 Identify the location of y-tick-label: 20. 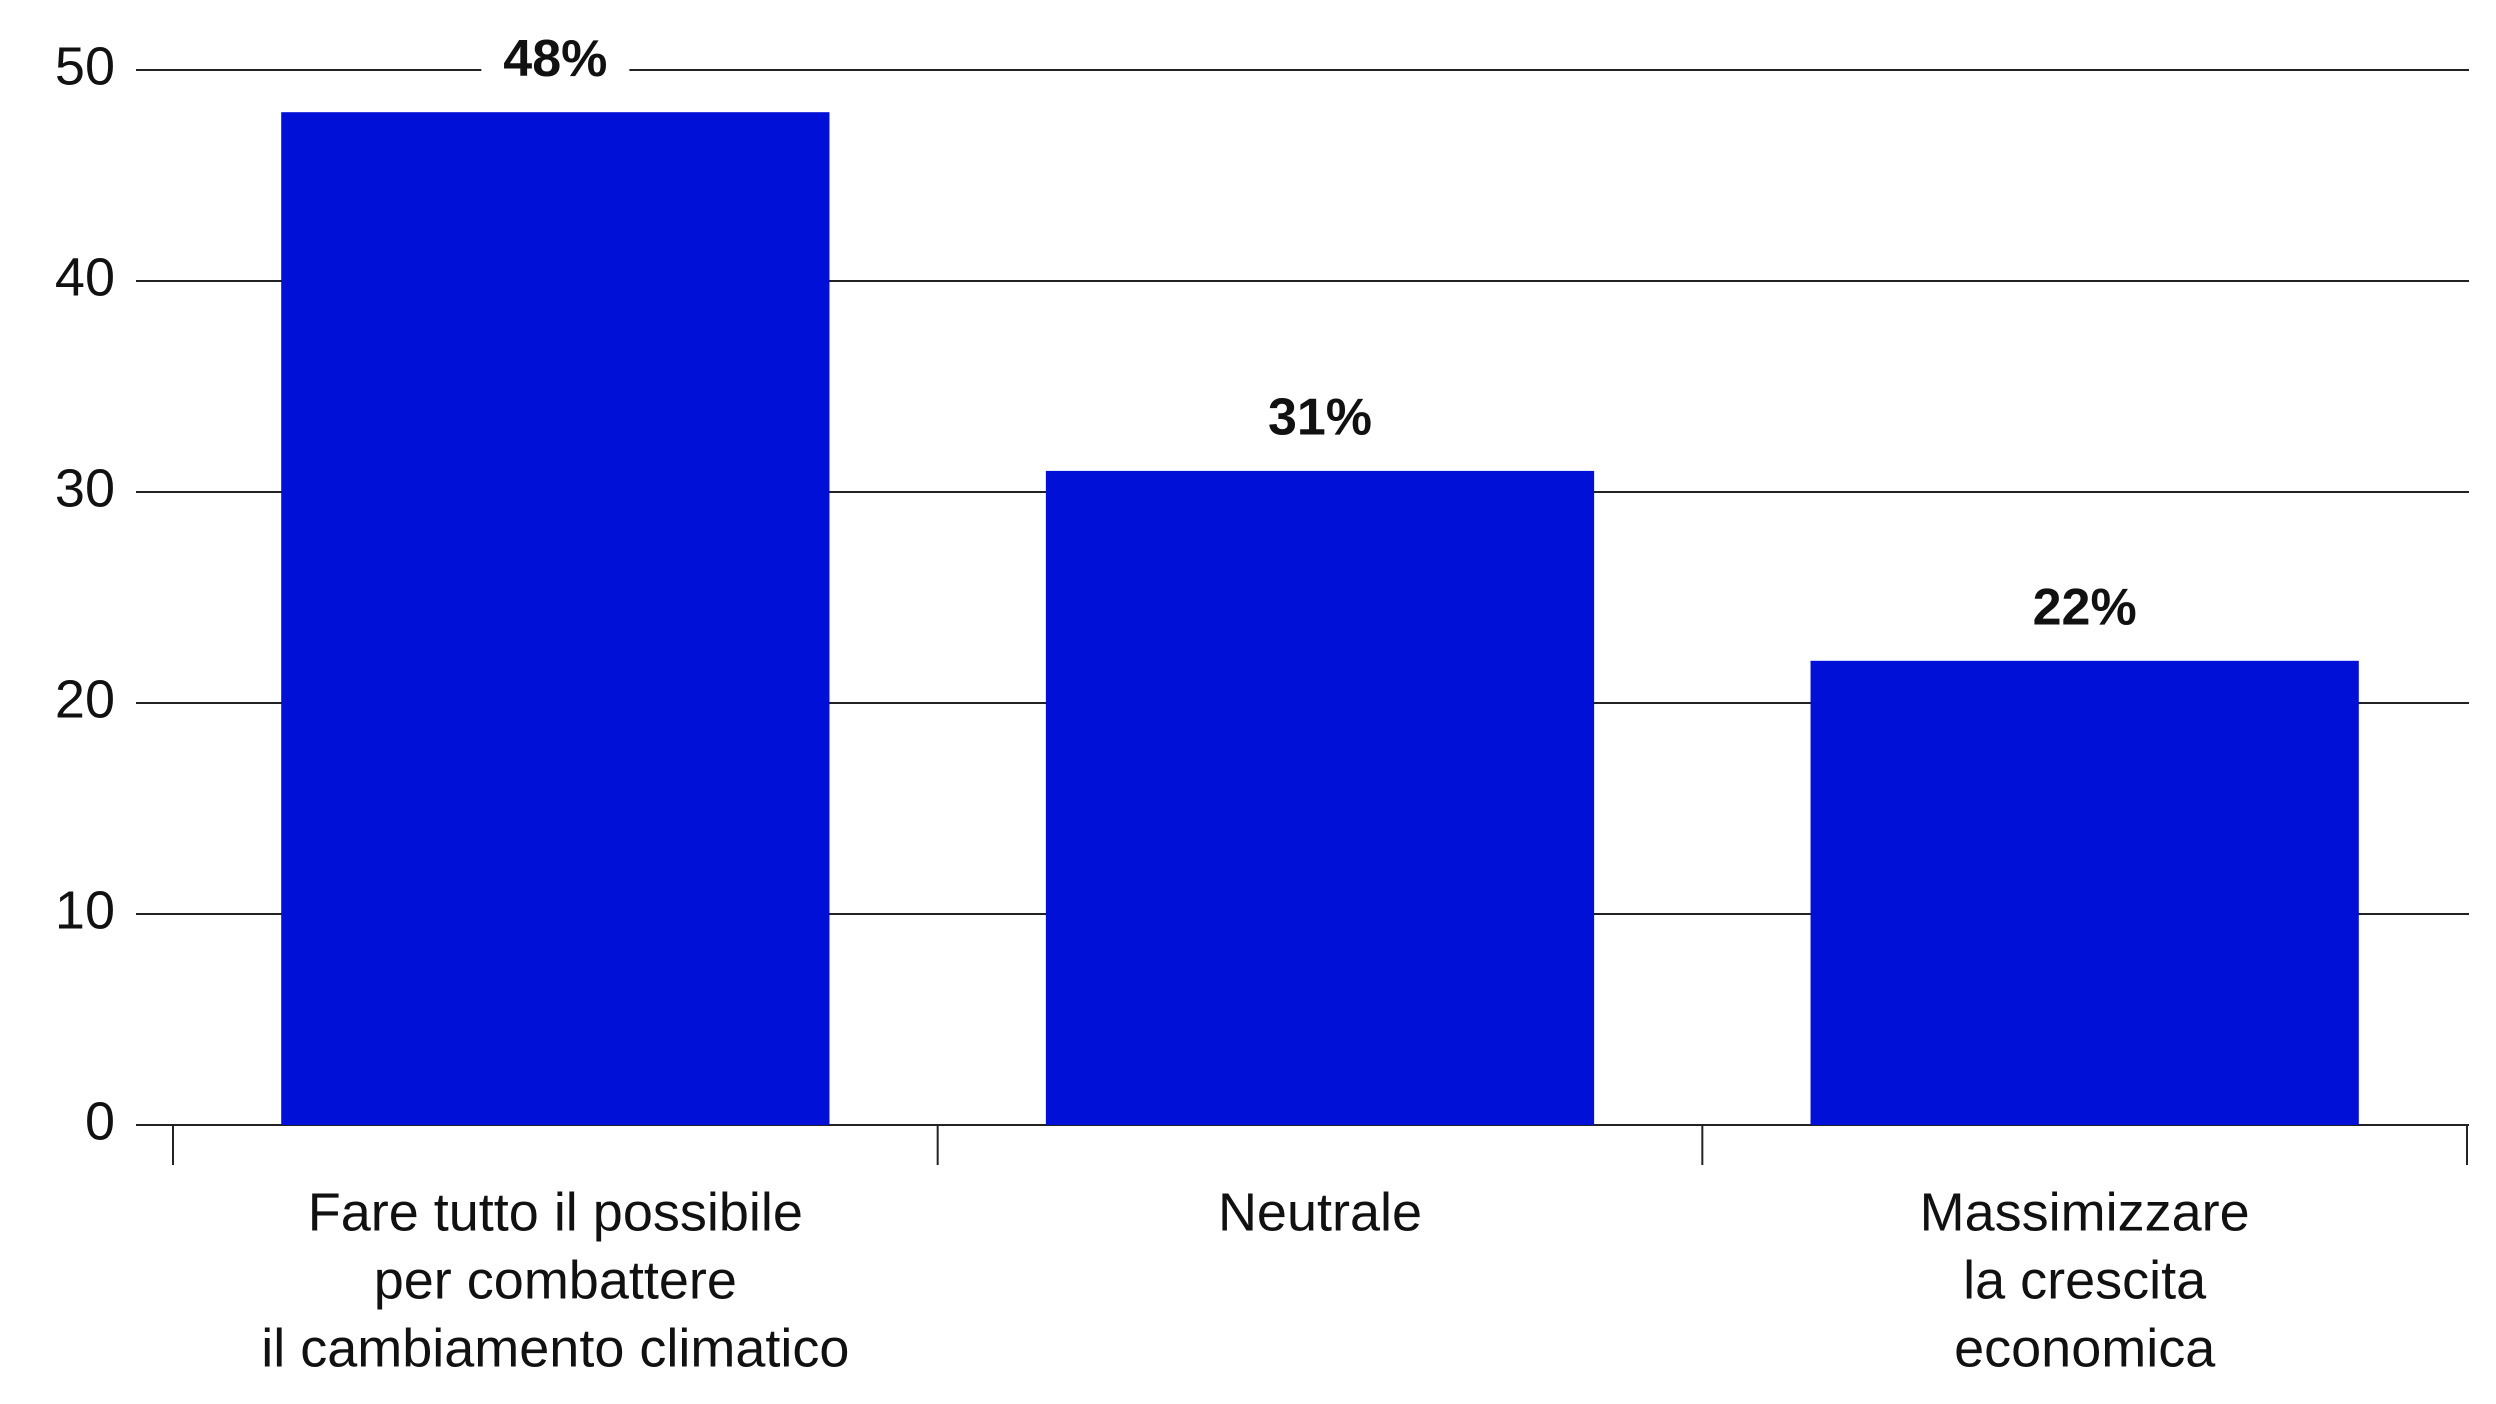
(85, 699).